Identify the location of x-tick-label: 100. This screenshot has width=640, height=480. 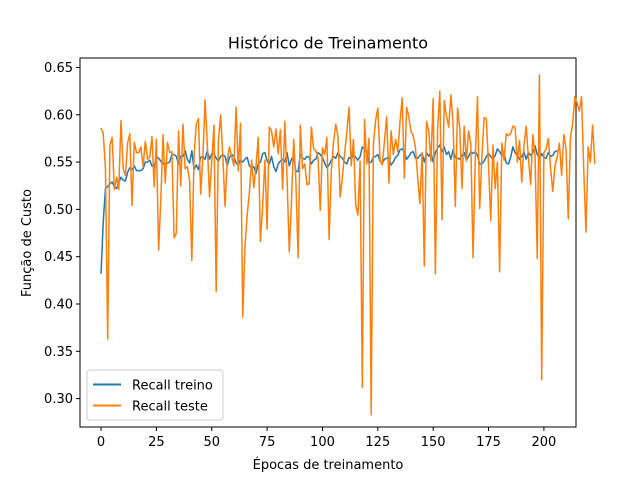
(322, 442).